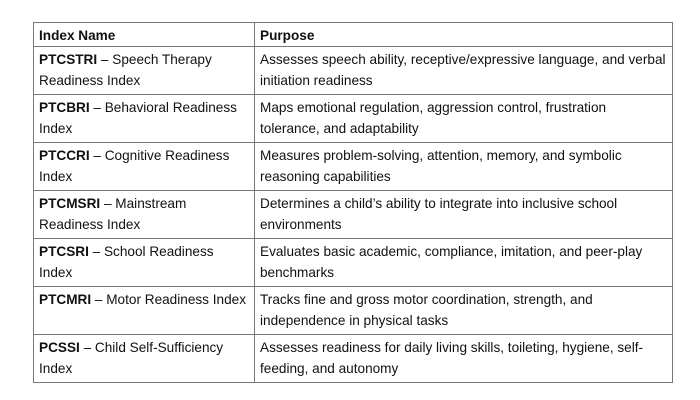 This screenshot has width=700, height=400. Describe the element at coordinates (126, 262) in the screenshot. I see `index-full-name: – School Readiness Index` at that location.